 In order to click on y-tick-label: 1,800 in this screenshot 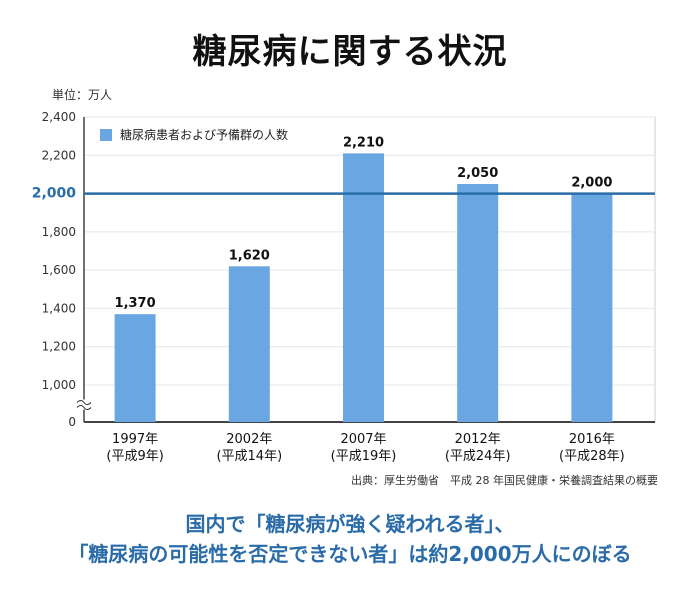, I will do `click(59, 232)`.